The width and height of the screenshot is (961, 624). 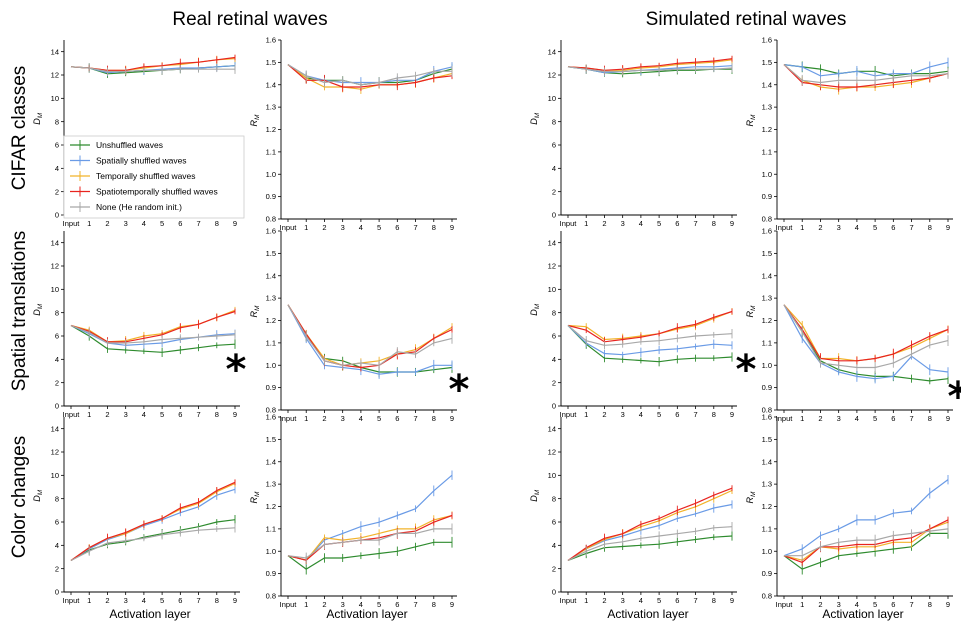 I want to click on y-tick-label: 6, so click(x=554, y=336).